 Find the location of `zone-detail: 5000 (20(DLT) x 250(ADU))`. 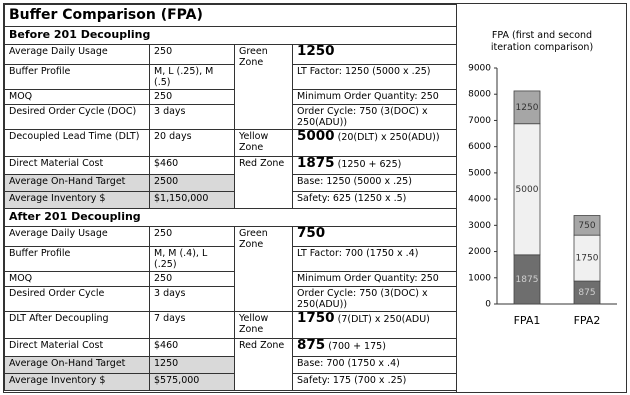

zone-detail: 5000 (20(DLT) x 250(ADU)) is located at coordinates (374, 143).